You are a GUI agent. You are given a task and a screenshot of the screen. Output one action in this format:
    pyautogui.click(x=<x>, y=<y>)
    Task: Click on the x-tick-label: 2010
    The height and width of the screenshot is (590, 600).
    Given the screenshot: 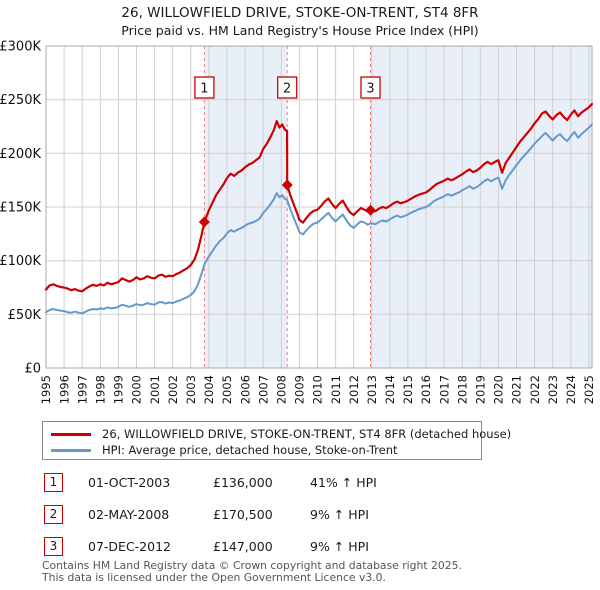 What is the action you would take?
    pyautogui.click(x=318, y=389)
    